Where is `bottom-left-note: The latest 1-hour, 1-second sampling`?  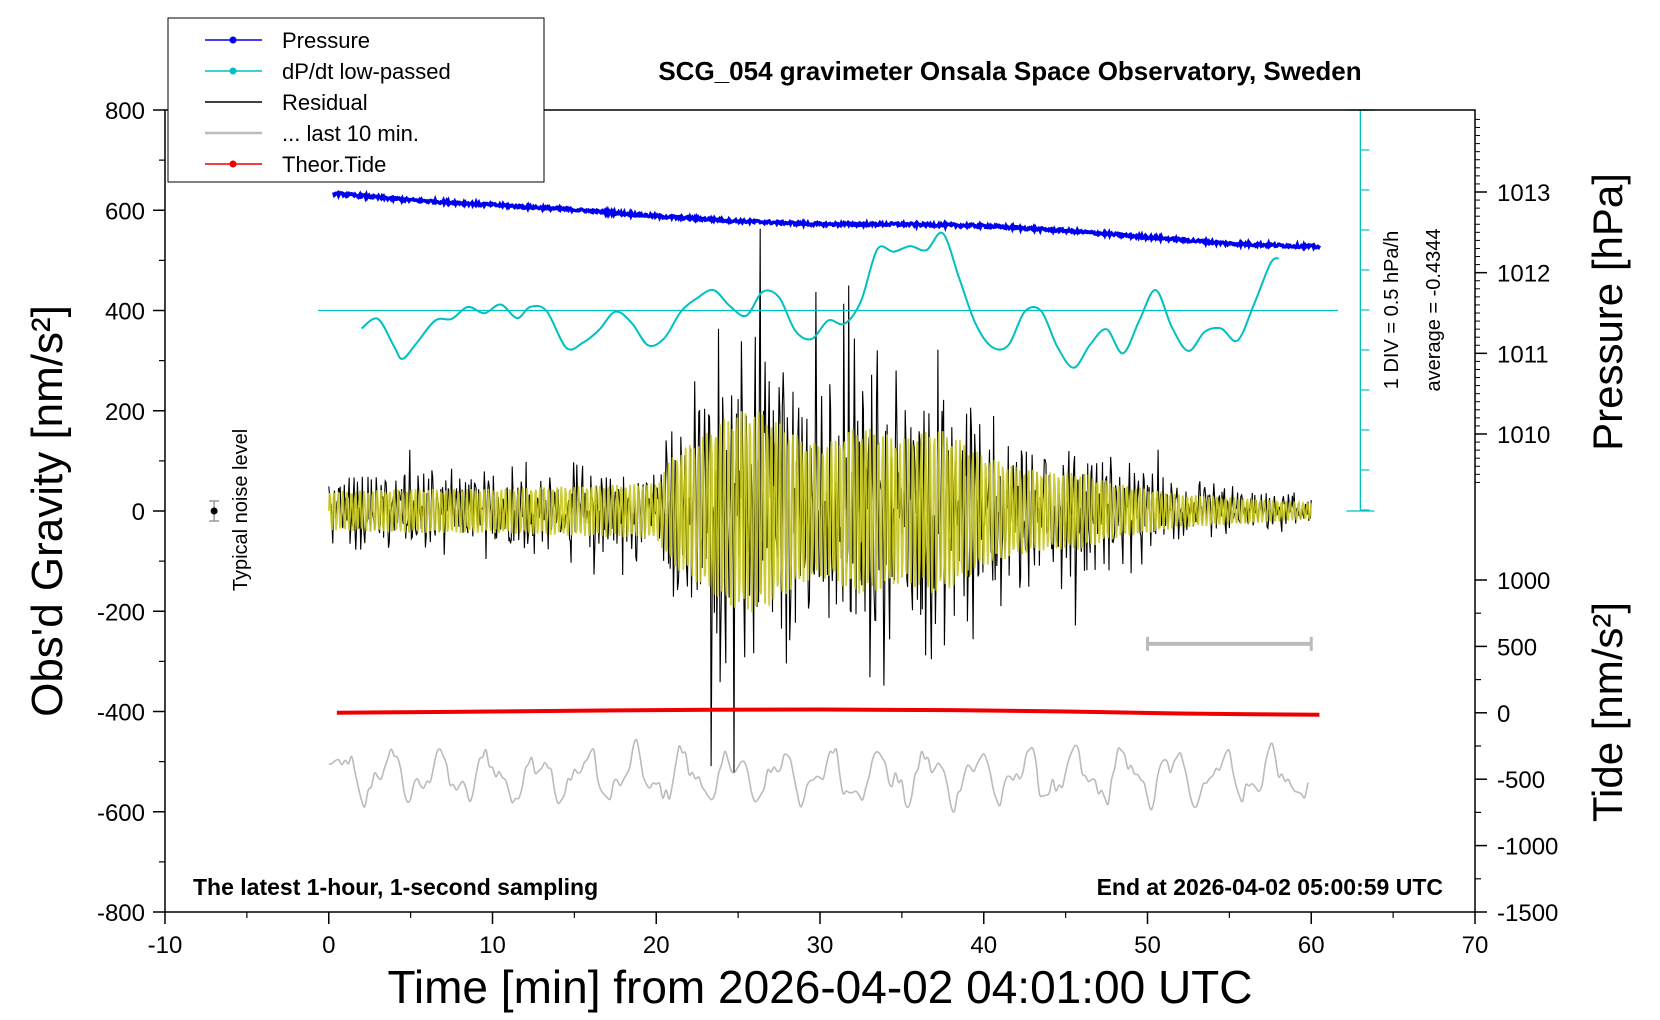
bottom-left-note: The latest 1-hour, 1-second sampling is located at coordinates (395, 887).